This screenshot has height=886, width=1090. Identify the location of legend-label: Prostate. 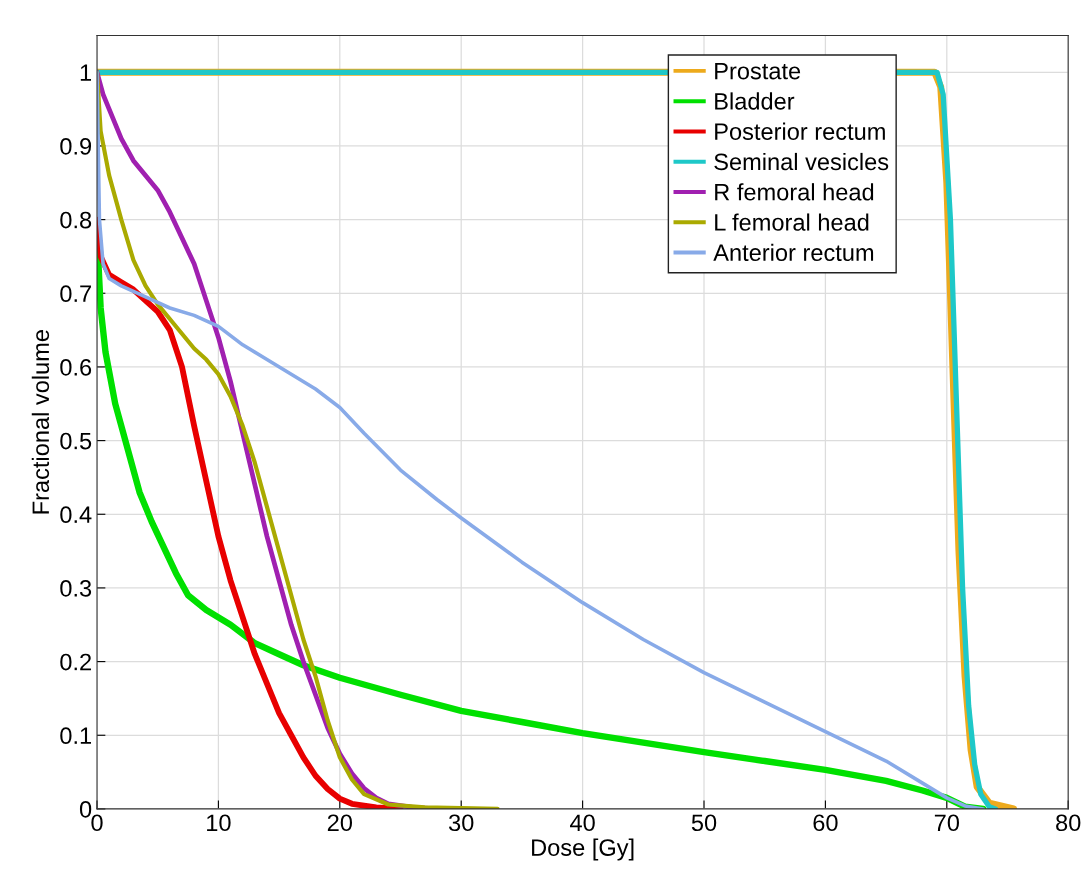
(758, 71).